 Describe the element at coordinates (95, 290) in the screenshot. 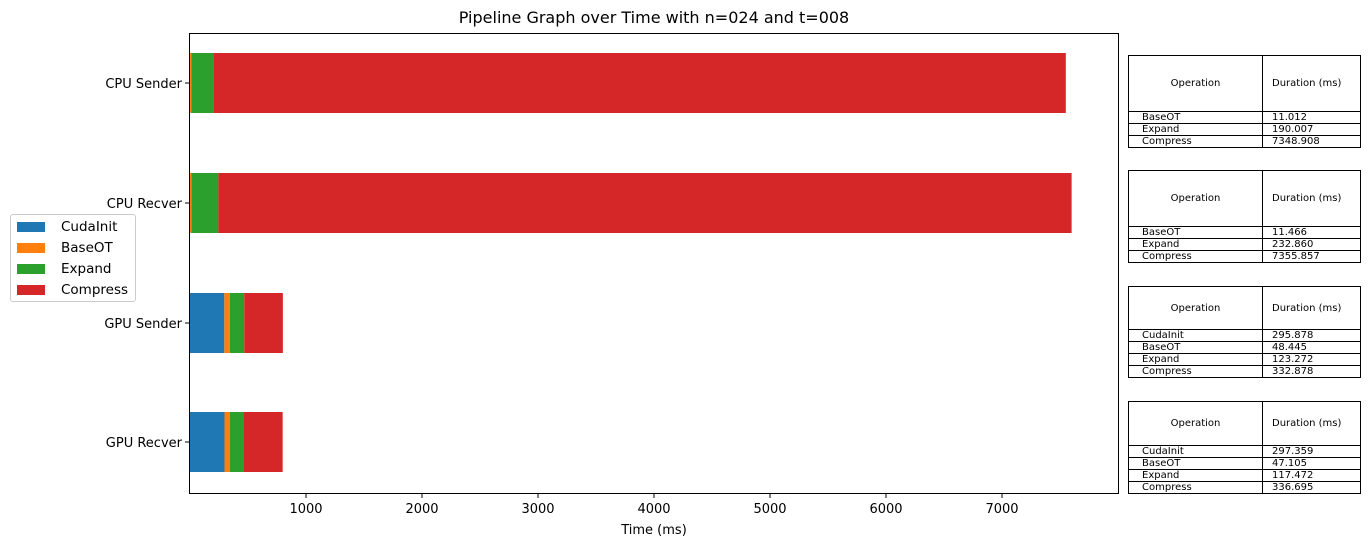

I see `legend-label: Compress` at that location.